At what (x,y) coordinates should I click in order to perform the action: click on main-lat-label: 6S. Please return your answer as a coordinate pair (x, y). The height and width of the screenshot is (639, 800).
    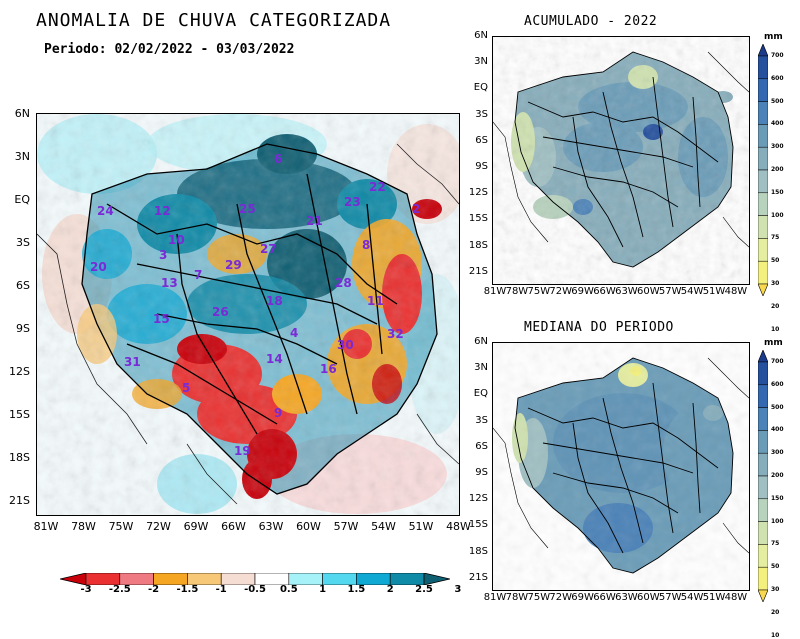
    Looking at the image, I should click on (23, 285).